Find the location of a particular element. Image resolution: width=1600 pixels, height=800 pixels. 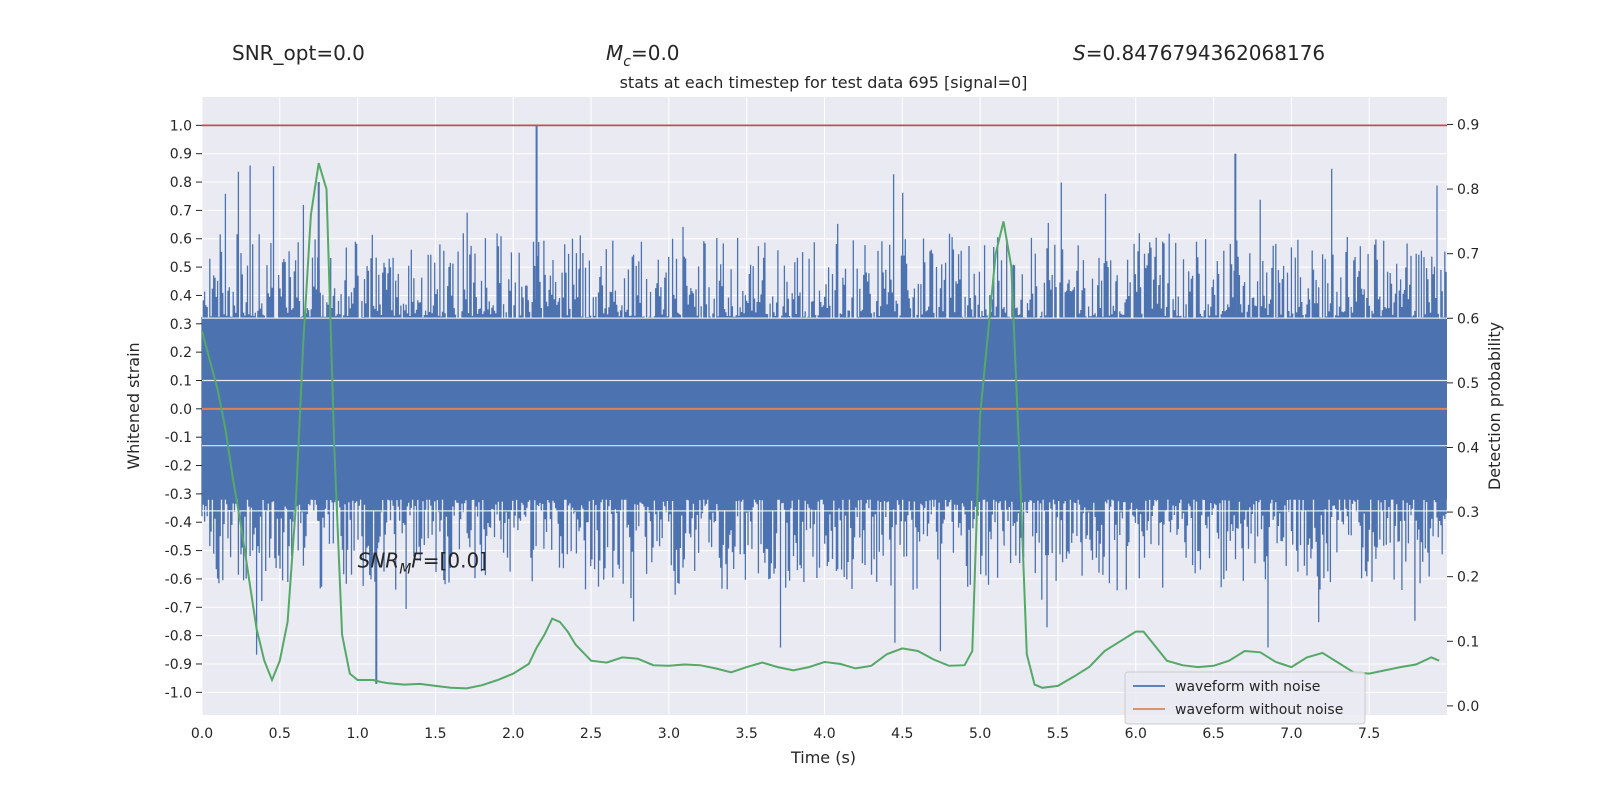

y2-tick-label: 0.2 is located at coordinates (1468, 578).